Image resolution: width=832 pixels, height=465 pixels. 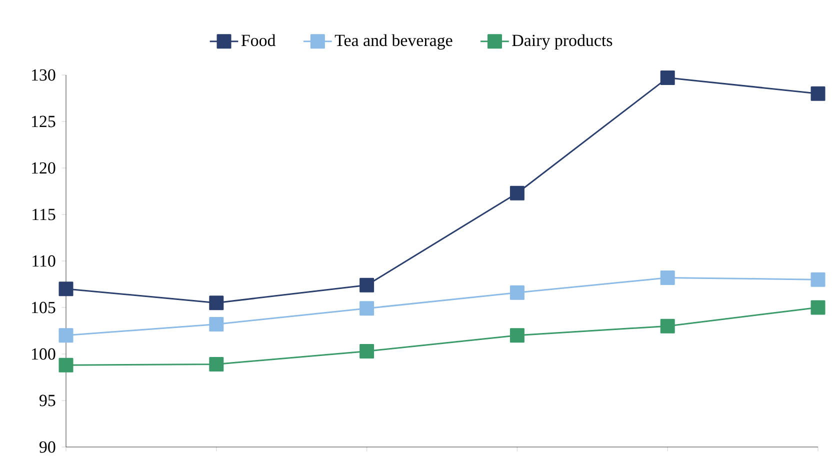 What do you see at coordinates (48, 447) in the screenshot?
I see `y-tick-label: 90` at bounding box center [48, 447].